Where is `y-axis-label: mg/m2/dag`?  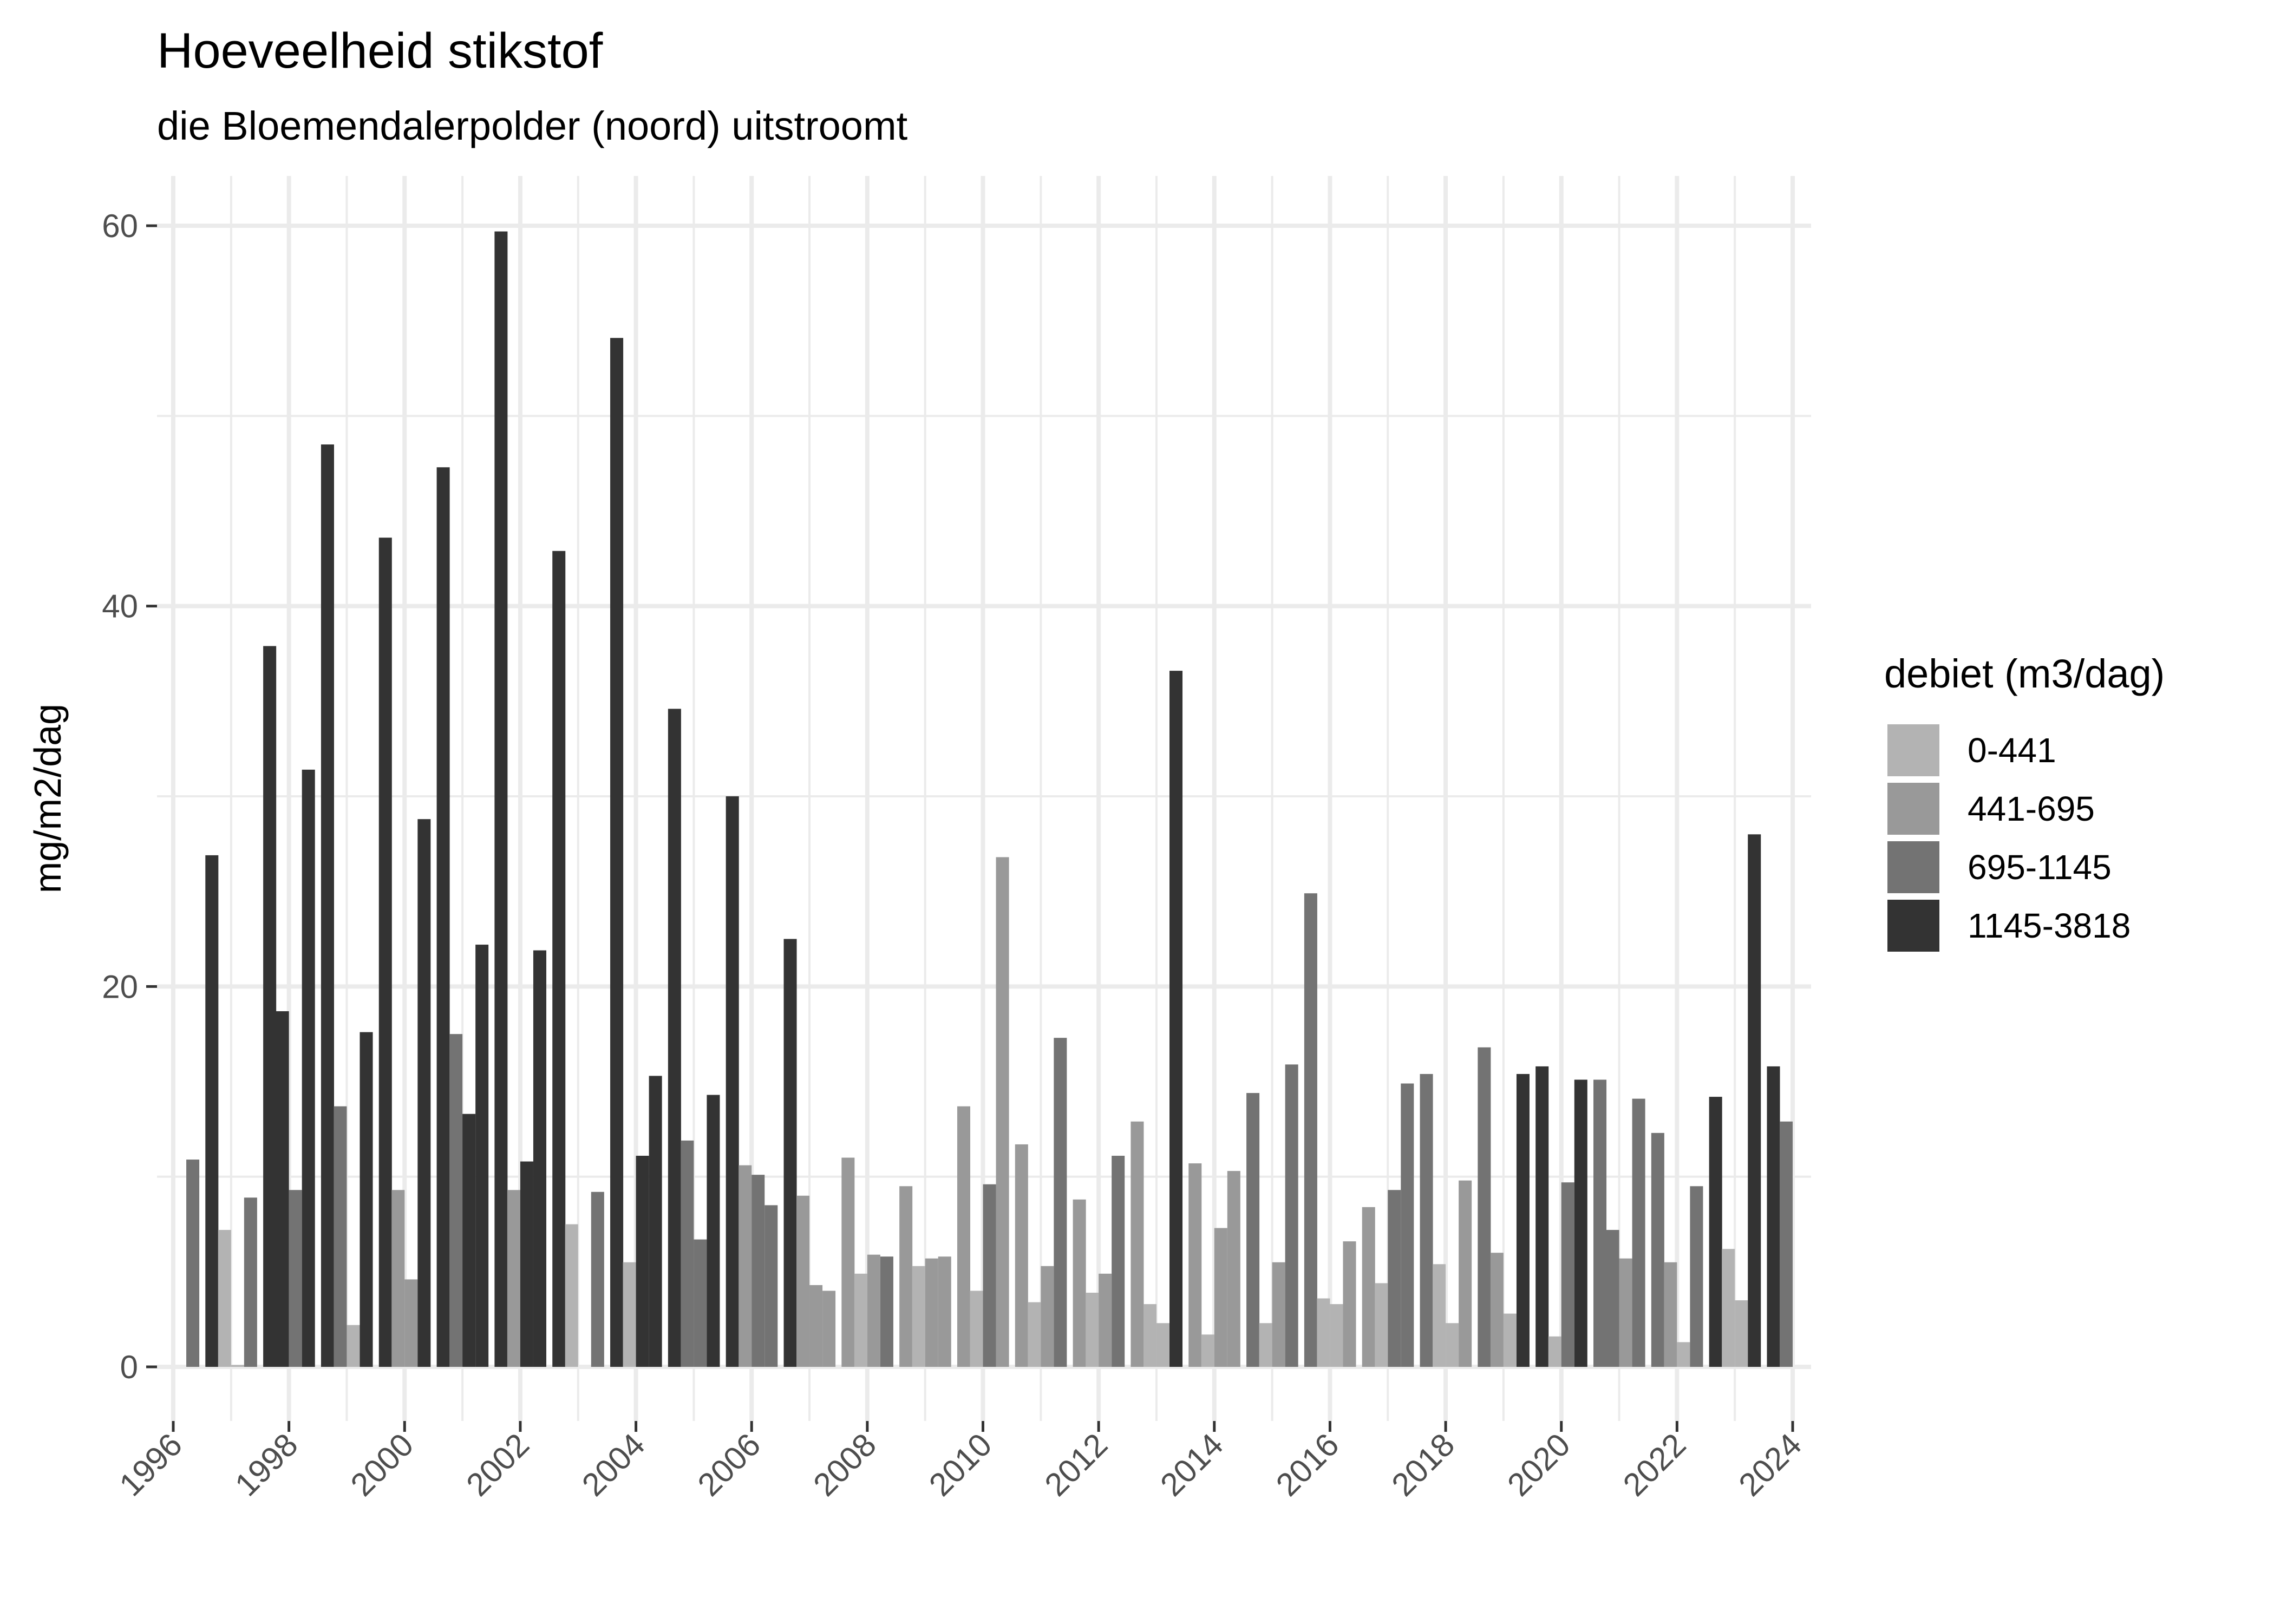
y-axis-label: mg/m2/dag is located at coordinates (48, 798).